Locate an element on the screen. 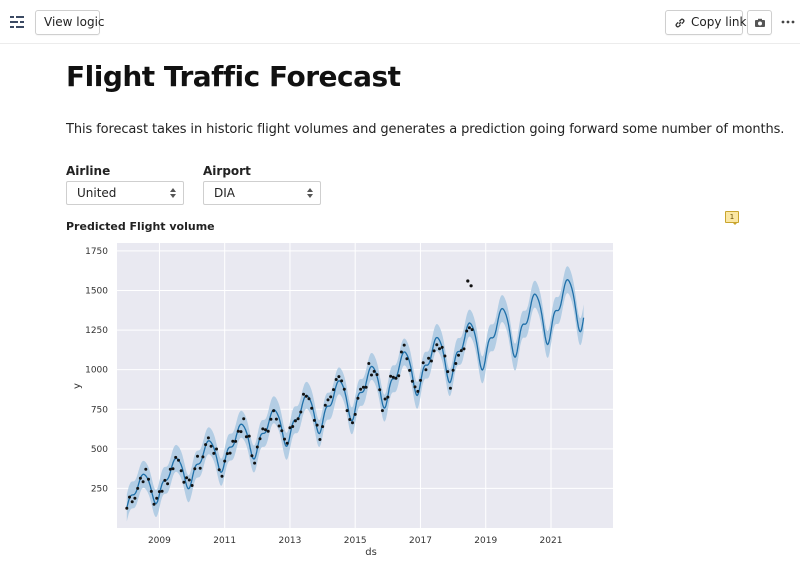  y-tick-label: 500 is located at coordinates (99, 450).